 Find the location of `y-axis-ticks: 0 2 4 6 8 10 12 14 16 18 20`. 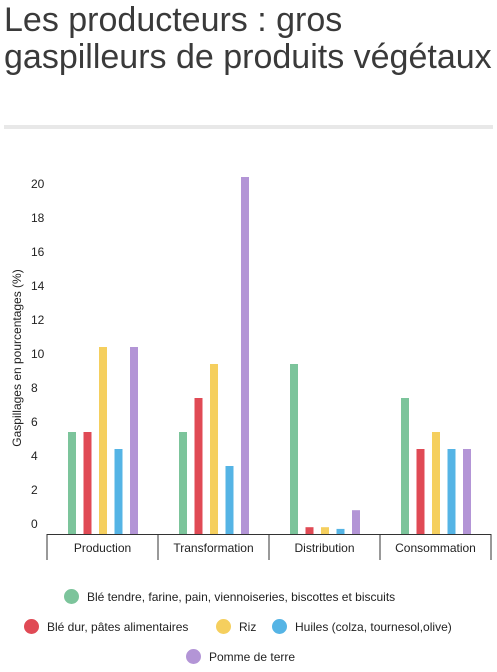

y-axis-ticks: 0 2 4 6 8 10 12 14 16 18 20 is located at coordinates (38, 354).